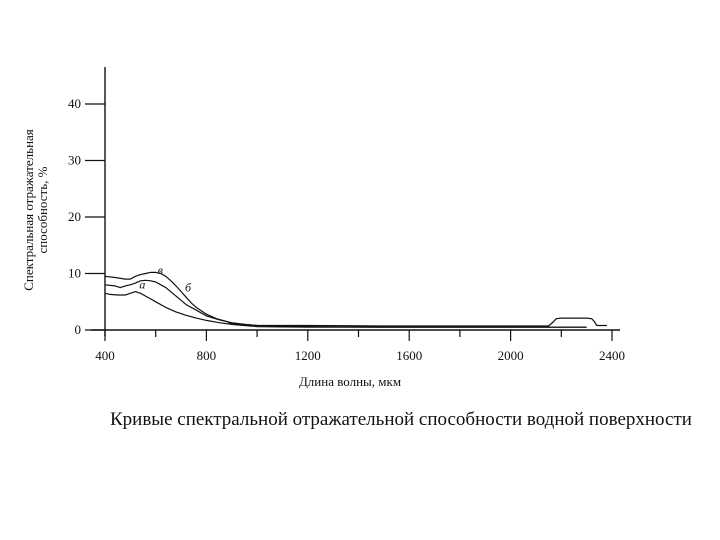  What do you see at coordinates (612, 355) in the screenshot?
I see `x-tick-label: 2400` at bounding box center [612, 355].